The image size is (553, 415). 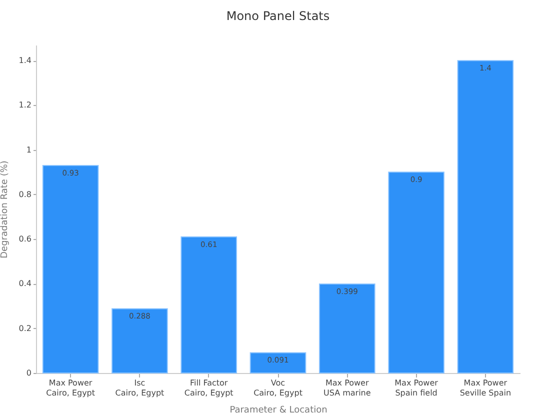 I want to click on x-tick-label: Max Power Cairo, Egypt, so click(x=71, y=388).